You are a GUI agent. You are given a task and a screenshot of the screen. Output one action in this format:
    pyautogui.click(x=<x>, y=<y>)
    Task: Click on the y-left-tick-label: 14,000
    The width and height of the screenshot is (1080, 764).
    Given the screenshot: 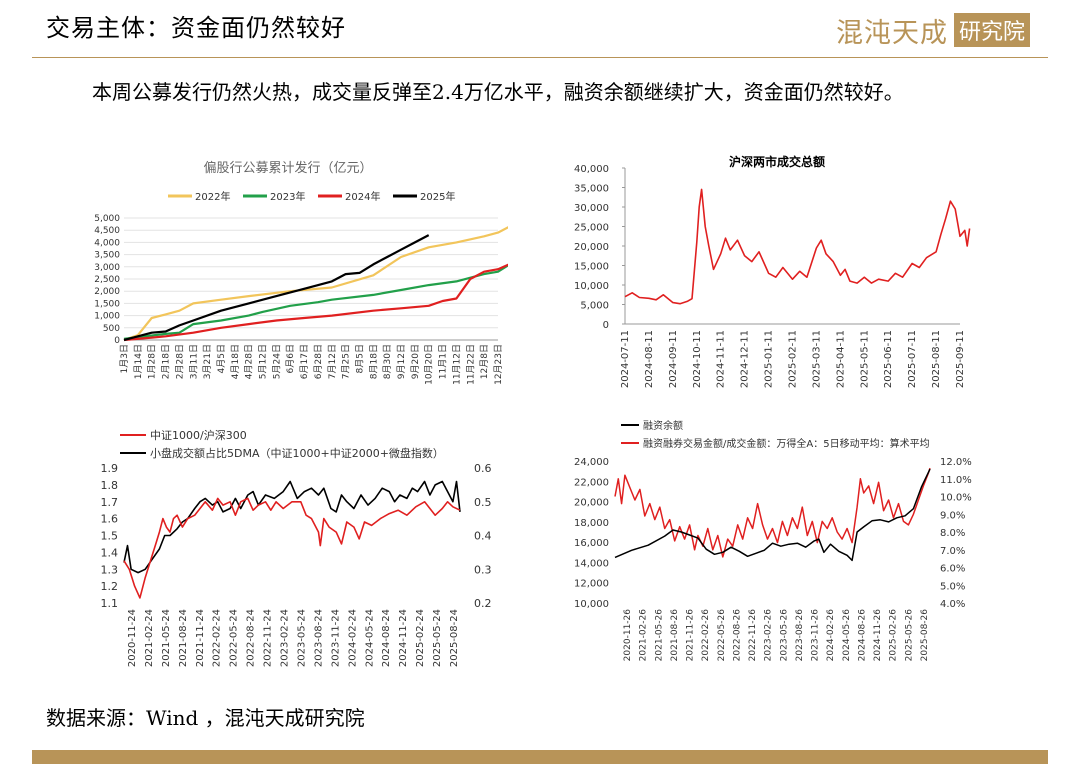 What is the action you would take?
    pyautogui.click(x=591, y=563)
    